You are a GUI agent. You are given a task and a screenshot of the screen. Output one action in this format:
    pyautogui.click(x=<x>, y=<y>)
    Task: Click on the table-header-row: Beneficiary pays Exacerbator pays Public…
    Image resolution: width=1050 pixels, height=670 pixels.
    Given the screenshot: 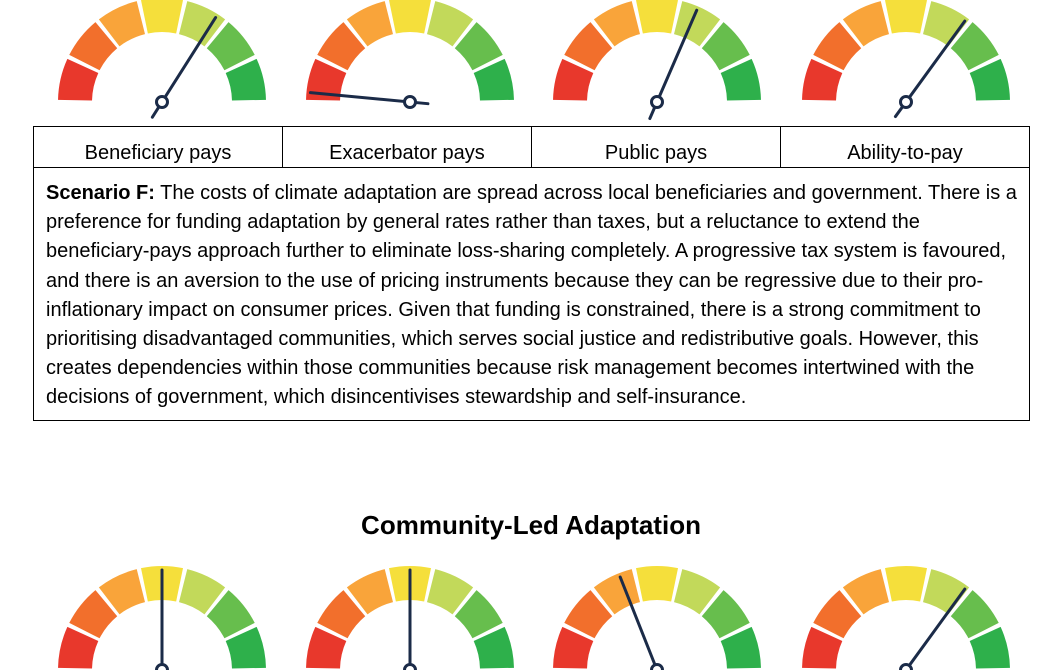 What is the action you would take?
    pyautogui.click(x=531, y=147)
    